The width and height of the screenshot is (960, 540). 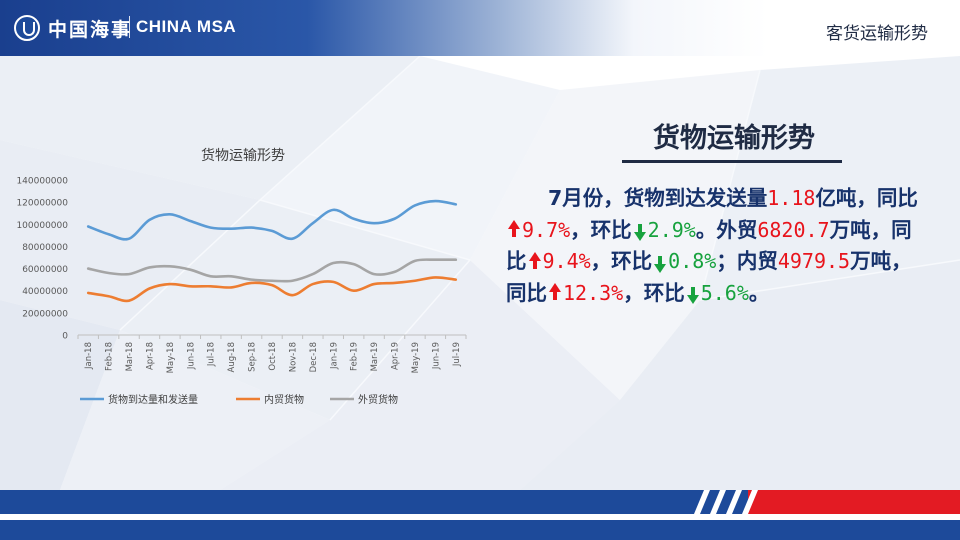 What do you see at coordinates (396, 356) in the screenshot?
I see `x-tick-label: Apr-19` at bounding box center [396, 356].